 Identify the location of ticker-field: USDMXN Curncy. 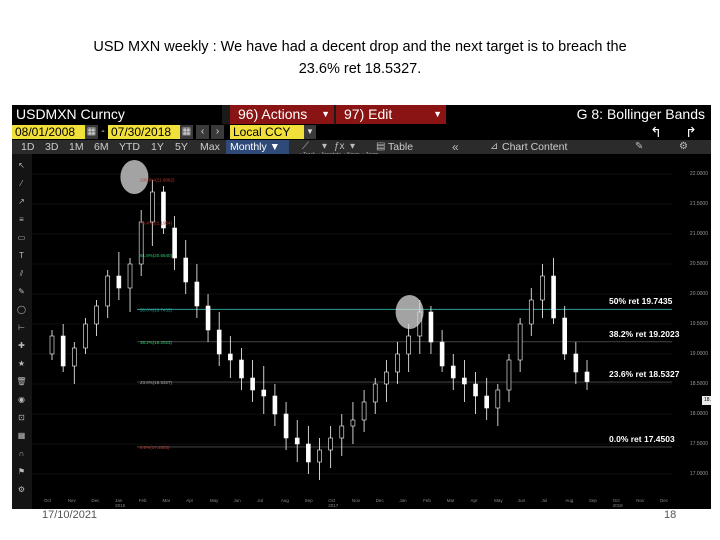
(117, 114).